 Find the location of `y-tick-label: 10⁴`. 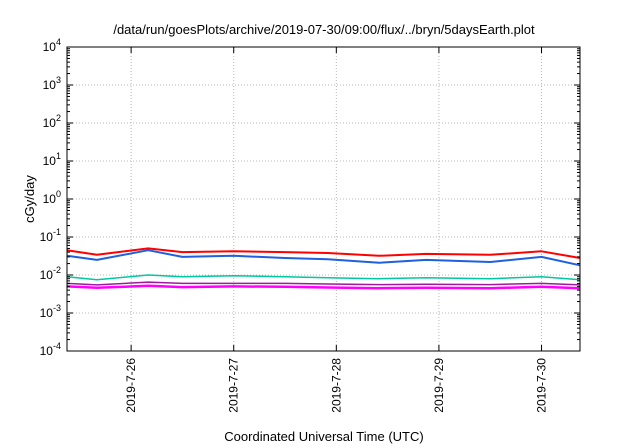

y-tick-label: 10⁴ is located at coordinates (52, 45).